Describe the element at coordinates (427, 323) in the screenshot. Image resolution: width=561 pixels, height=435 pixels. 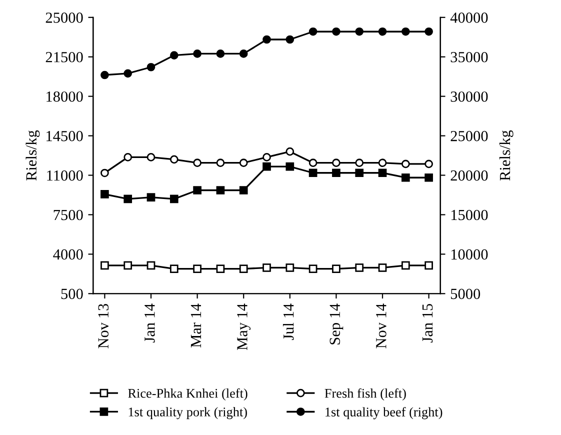
I see `x-tick-label: Jan 15` at that location.